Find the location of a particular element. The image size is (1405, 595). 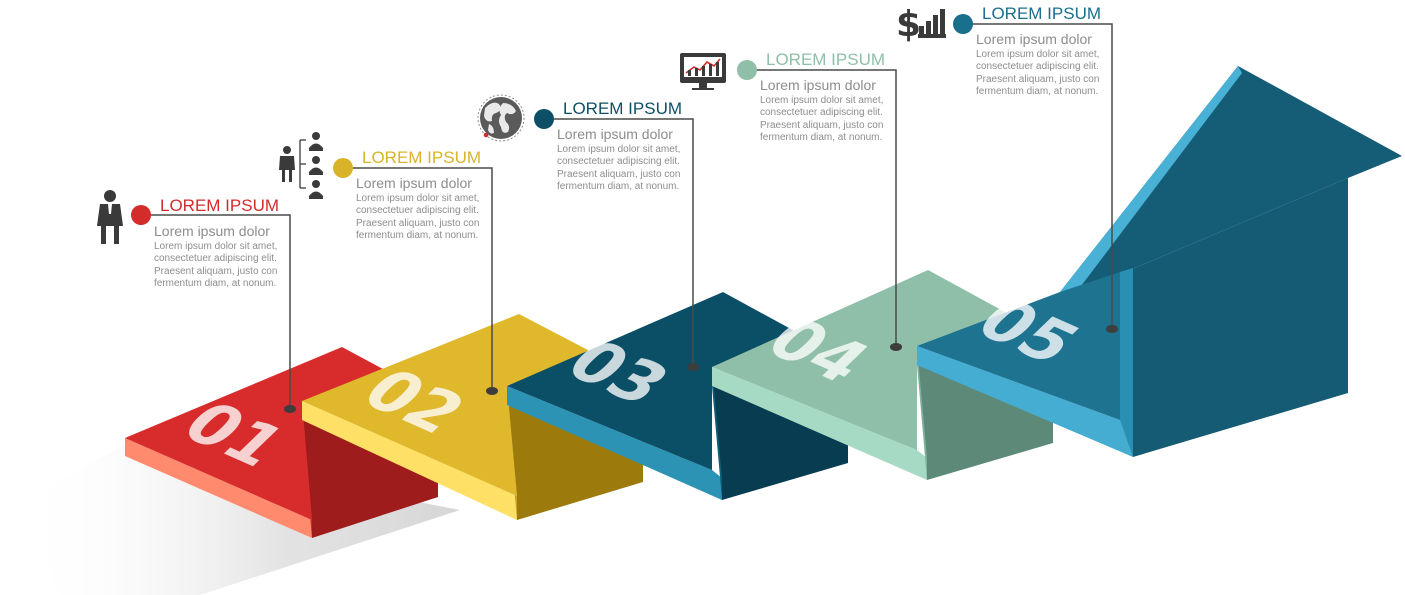

step-02-anchor-dot is located at coordinates (492, 391).